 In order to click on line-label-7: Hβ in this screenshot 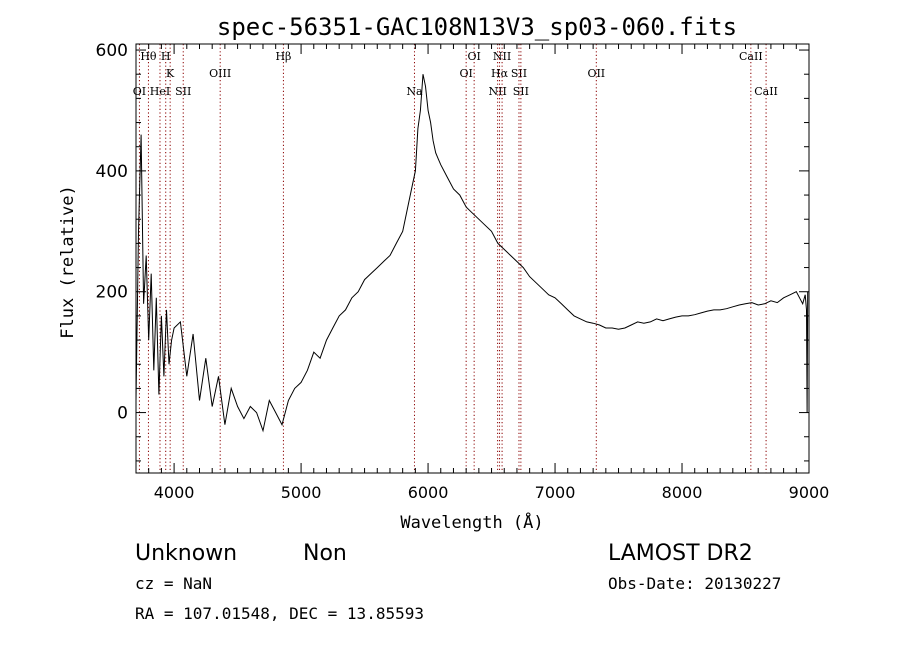, I will do `click(283, 56)`.